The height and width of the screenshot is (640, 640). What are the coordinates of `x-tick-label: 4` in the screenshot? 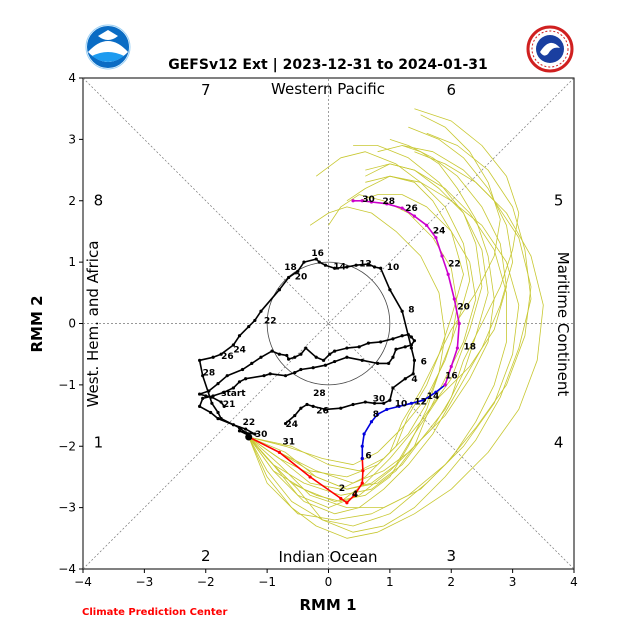 It's located at (574, 582).